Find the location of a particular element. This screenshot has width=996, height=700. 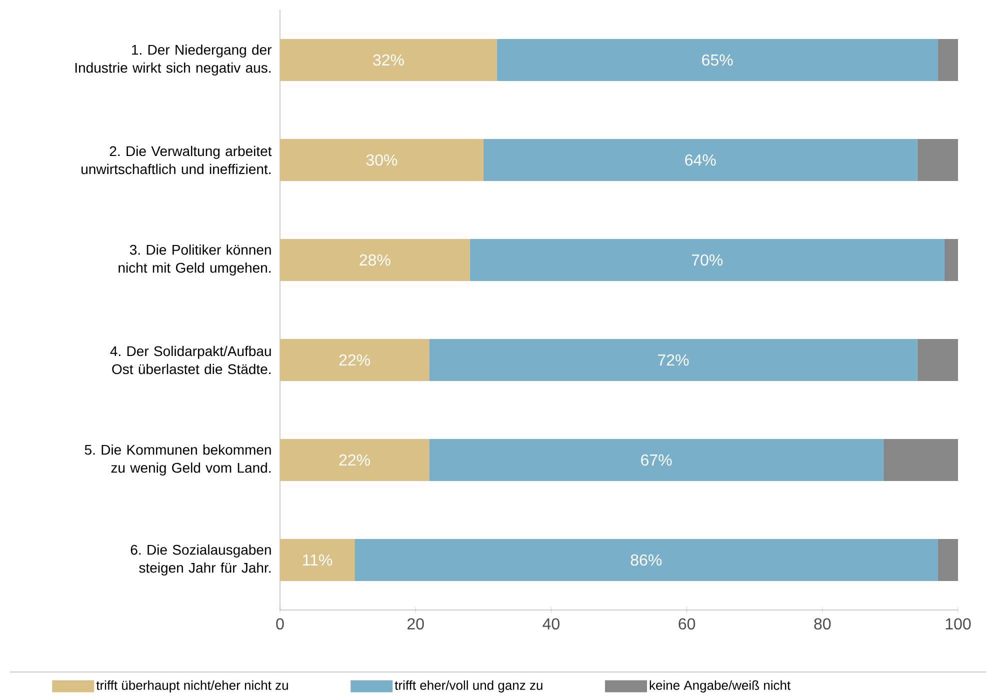

data-label: 30% is located at coordinates (382, 160).